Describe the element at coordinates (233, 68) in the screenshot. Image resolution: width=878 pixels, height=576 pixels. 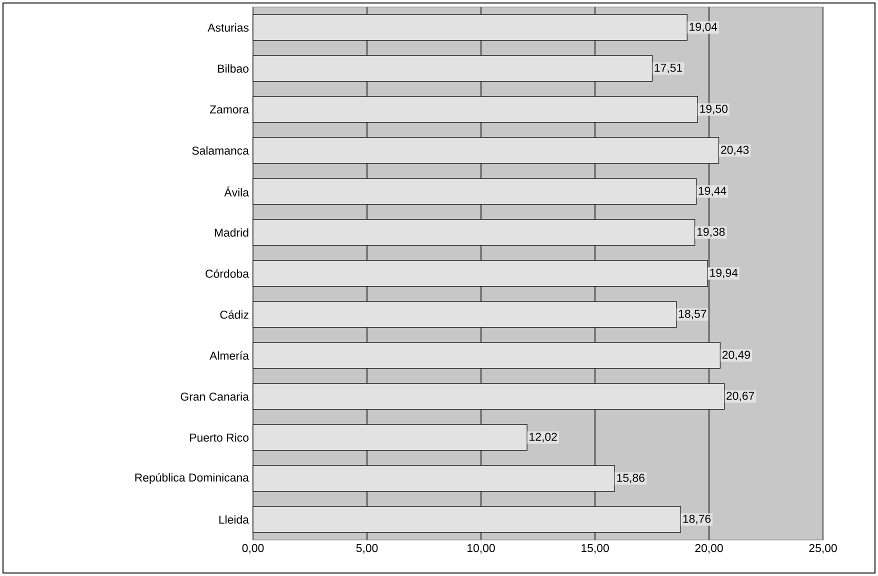
I see `y-tick-label: Bilbao` at that location.